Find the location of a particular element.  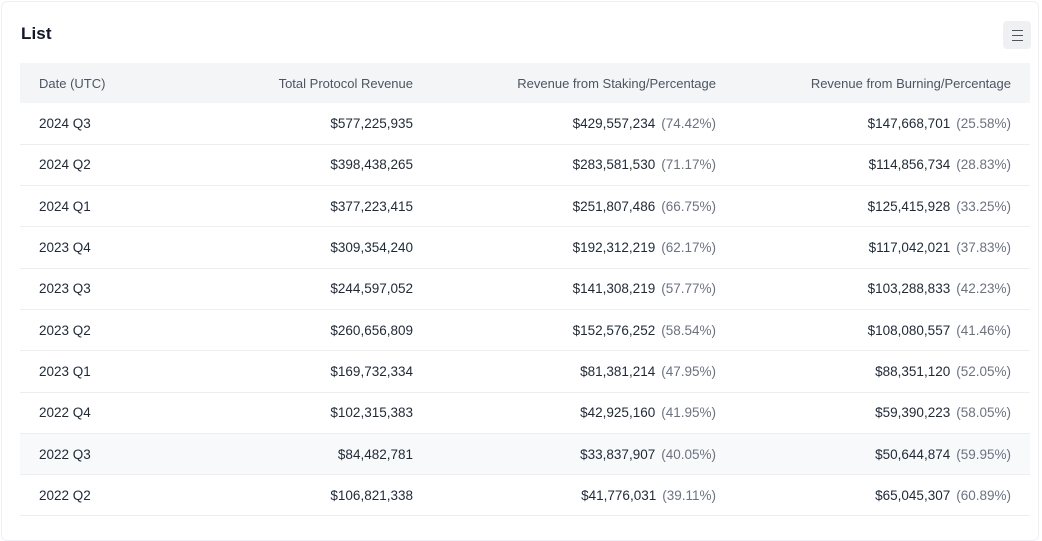

staking-percentage: (74.42%) is located at coordinates (688, 123).